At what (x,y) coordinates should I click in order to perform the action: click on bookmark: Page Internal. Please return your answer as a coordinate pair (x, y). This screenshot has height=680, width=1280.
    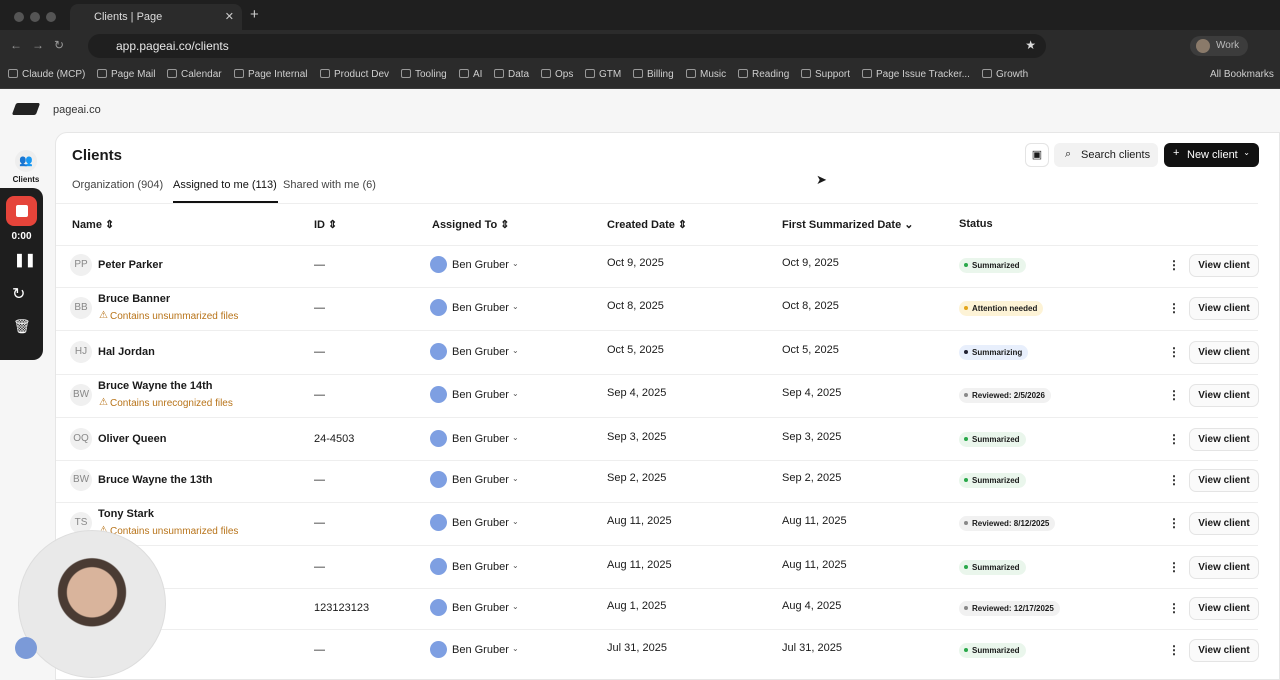
    Looking at the image, I should click on (278, 74).